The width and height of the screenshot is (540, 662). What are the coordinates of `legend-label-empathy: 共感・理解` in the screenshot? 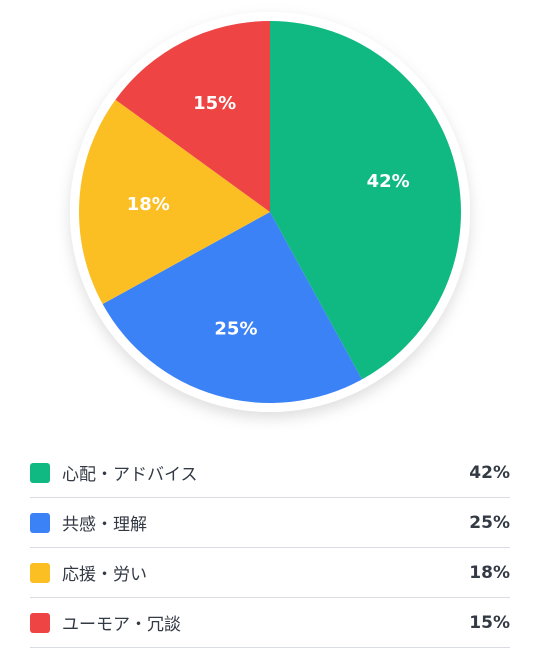 It's located at (104, 525).